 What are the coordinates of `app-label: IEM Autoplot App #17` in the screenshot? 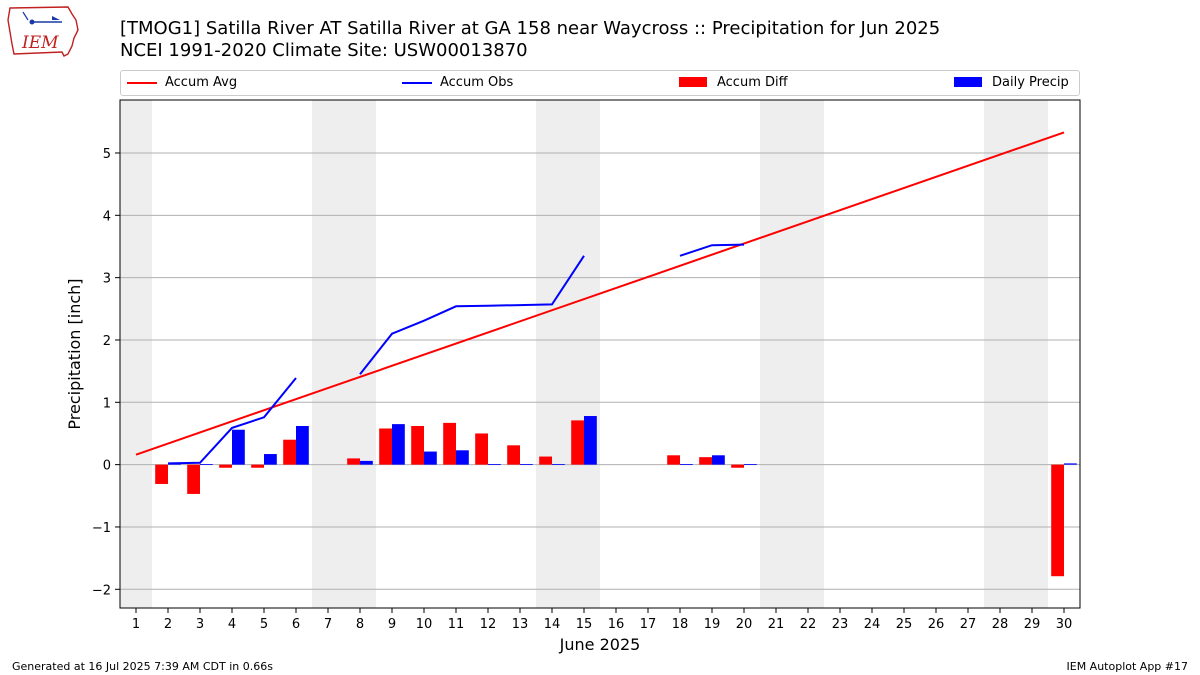 It's located at (1127, 666).